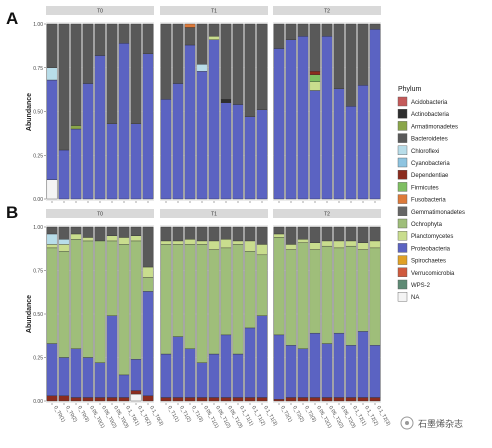  I want to click on legend-swatch-verrucomicrobia, so click(402, 272).